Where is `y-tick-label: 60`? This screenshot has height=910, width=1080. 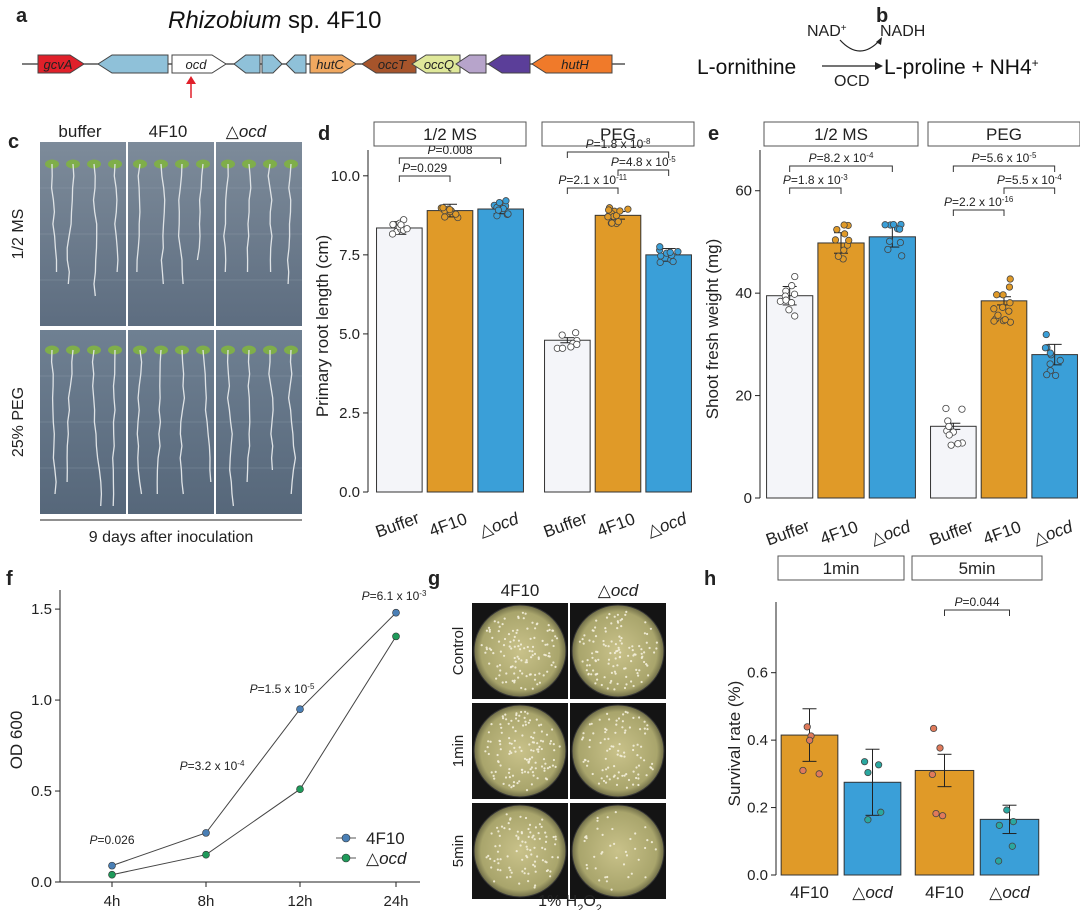 y-tick-label: 60 is located at coordinates (743, 191).